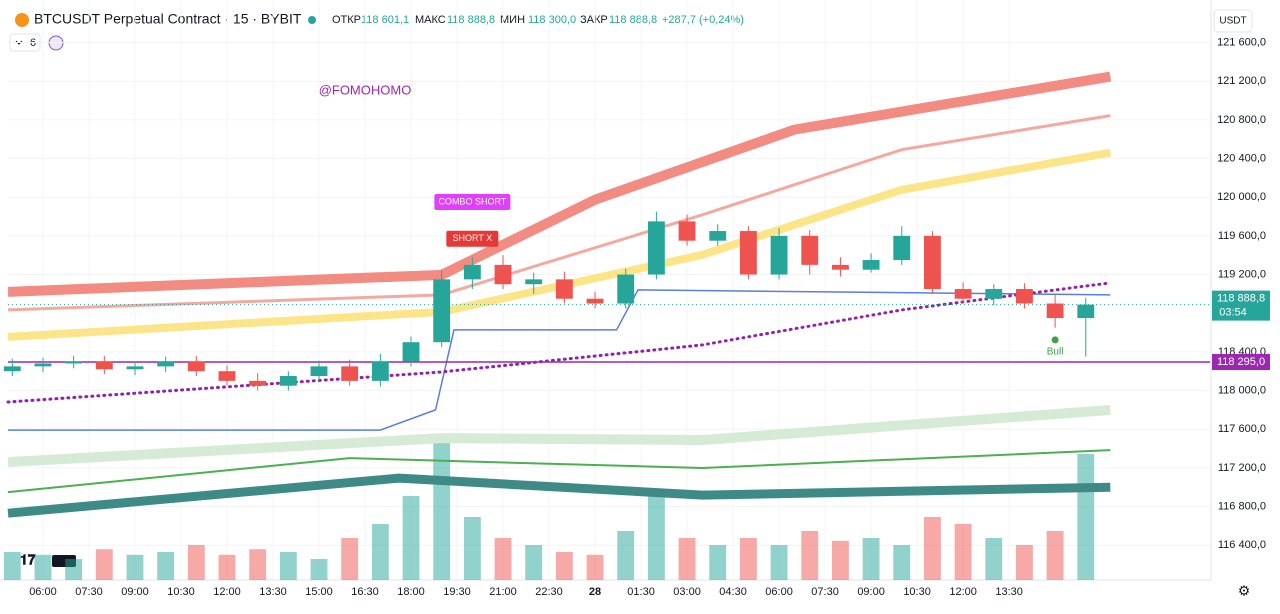 The width and height of the screenshot is (1280, 614). Describe the element at coordinates (733, 592) in the screenshot. I see `x-tick-label: 04:30` at that location.